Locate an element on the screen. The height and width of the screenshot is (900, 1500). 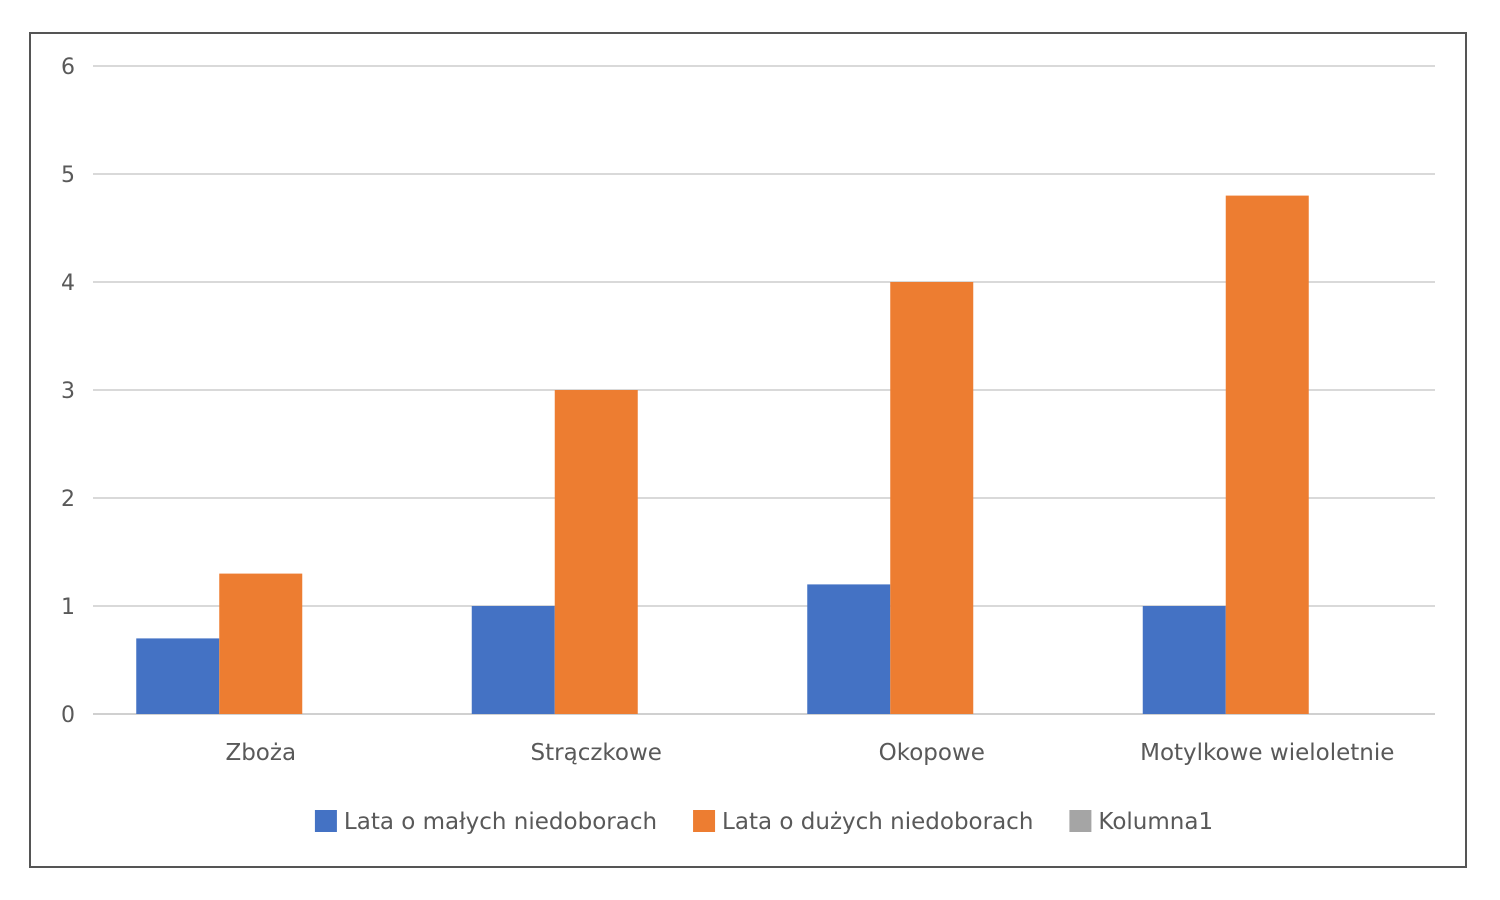
legend-item: Kolumna1 is located at coordinates (1141, 822).